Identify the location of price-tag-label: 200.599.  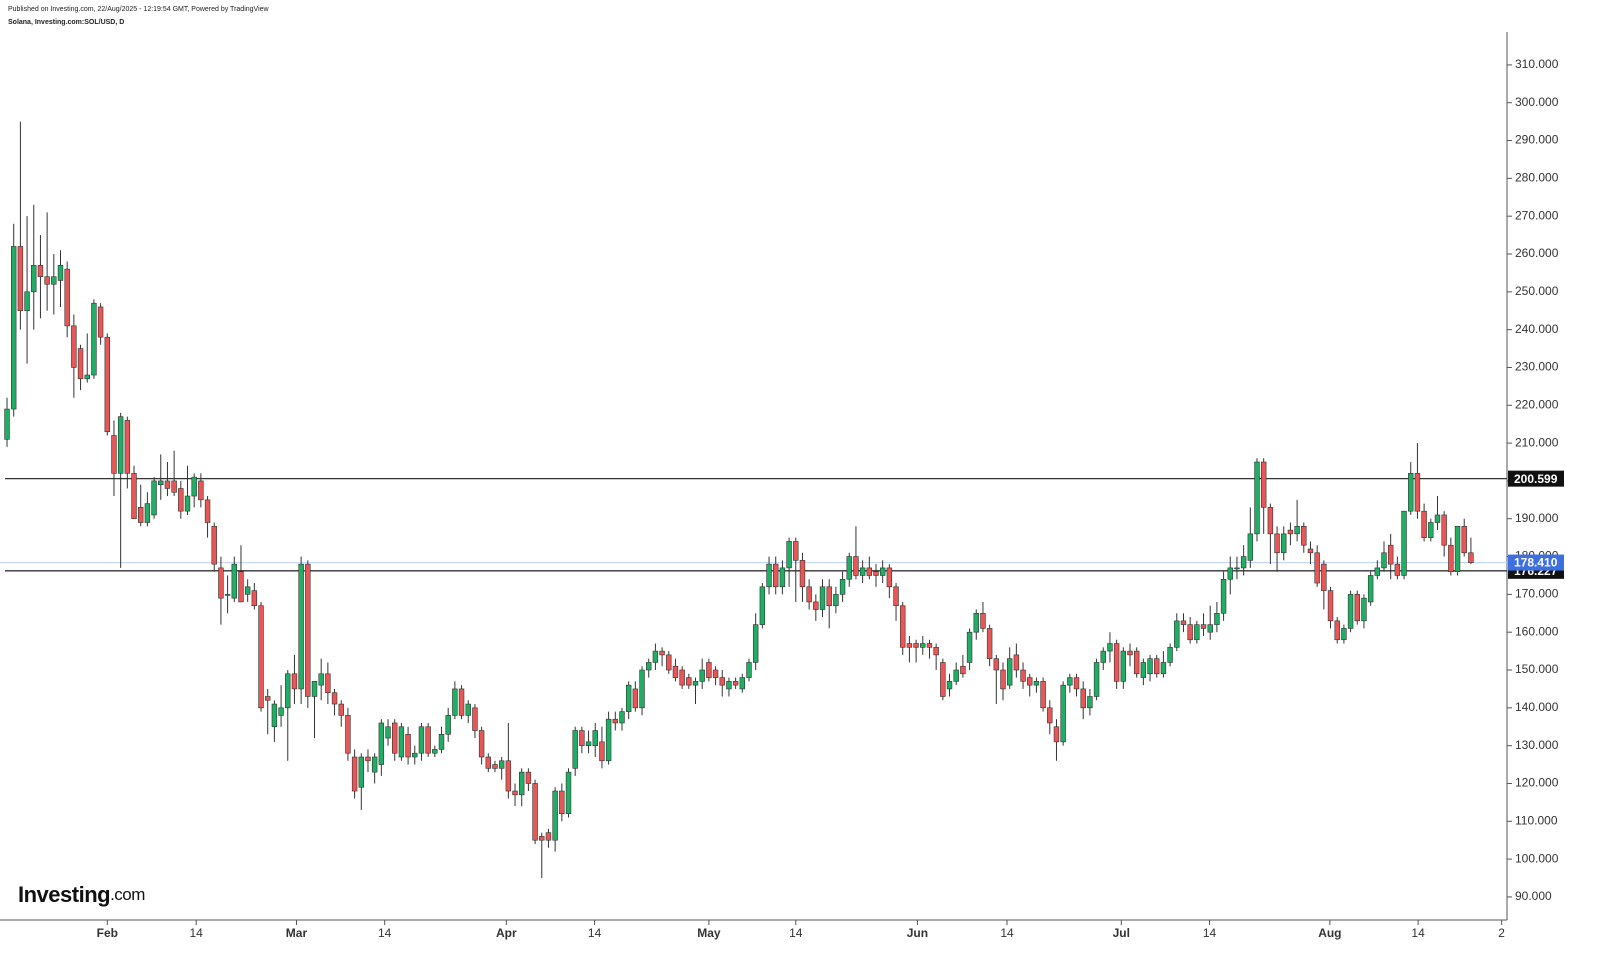
(1536, 479).